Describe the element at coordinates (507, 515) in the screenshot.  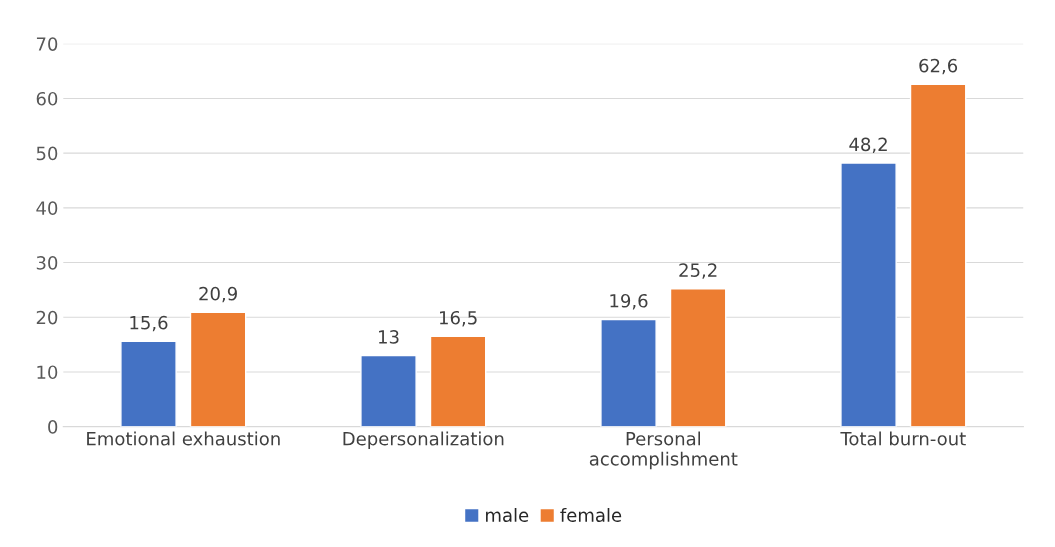
I see `legend-label: male` at that location.